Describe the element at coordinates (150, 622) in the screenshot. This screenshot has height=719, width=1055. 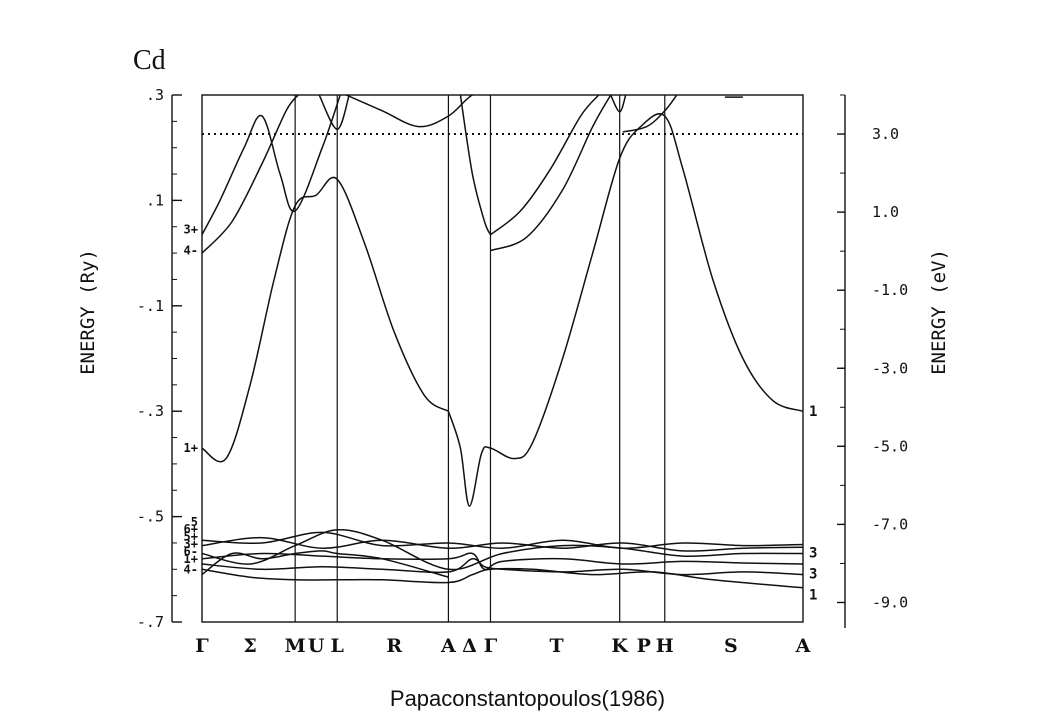
I see `left-tick-label: -.7` at that location.